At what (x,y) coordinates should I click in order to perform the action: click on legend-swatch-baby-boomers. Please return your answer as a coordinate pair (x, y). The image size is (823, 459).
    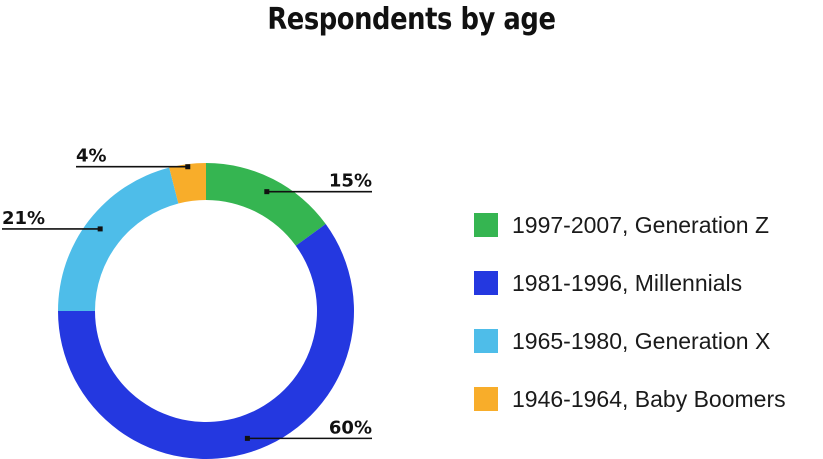
    Looking at the image, I should click on (486, 399).